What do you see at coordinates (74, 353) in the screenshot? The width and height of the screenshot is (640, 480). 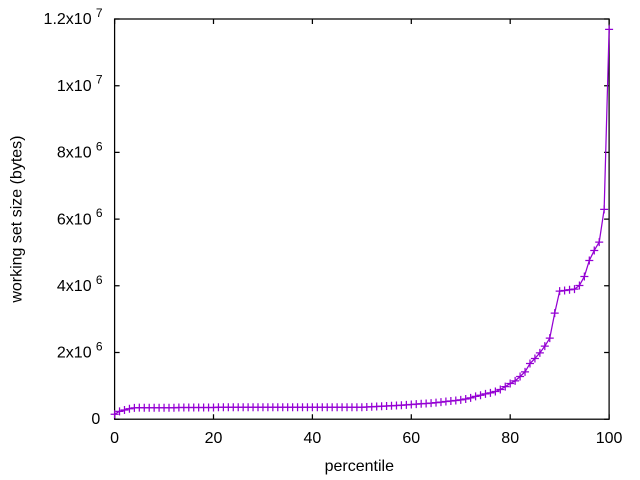 I see `svg-text: 2x10` at bounding box center [74, 353].